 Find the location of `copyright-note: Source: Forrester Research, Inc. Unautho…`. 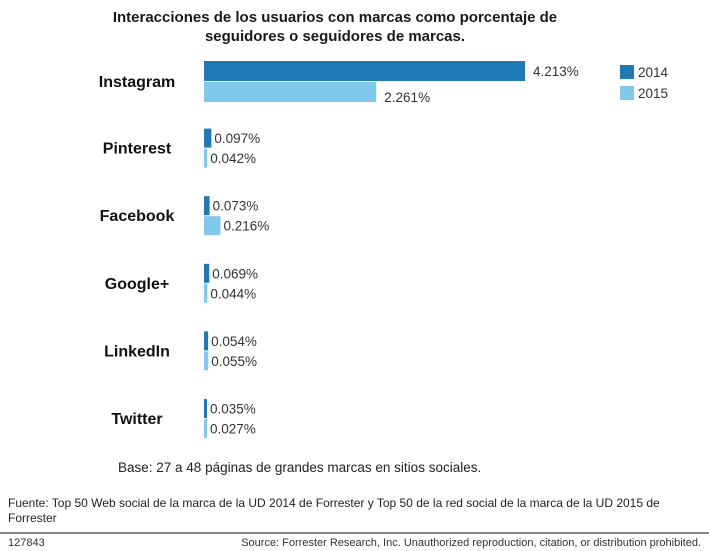

copyright-note: Source: Forrester Research, Inc. Unautho… is located at coordinates (471, 543).